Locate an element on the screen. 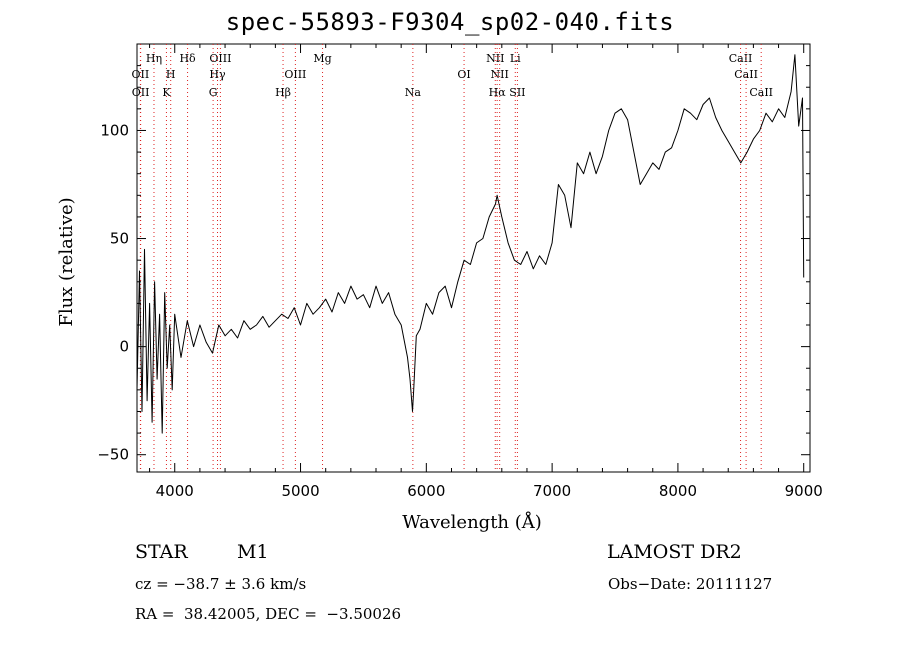 Image resolution: width=900 pixels, height=650 pixels. spectral-line-label: Hβ is located at coordinates (283, 92).